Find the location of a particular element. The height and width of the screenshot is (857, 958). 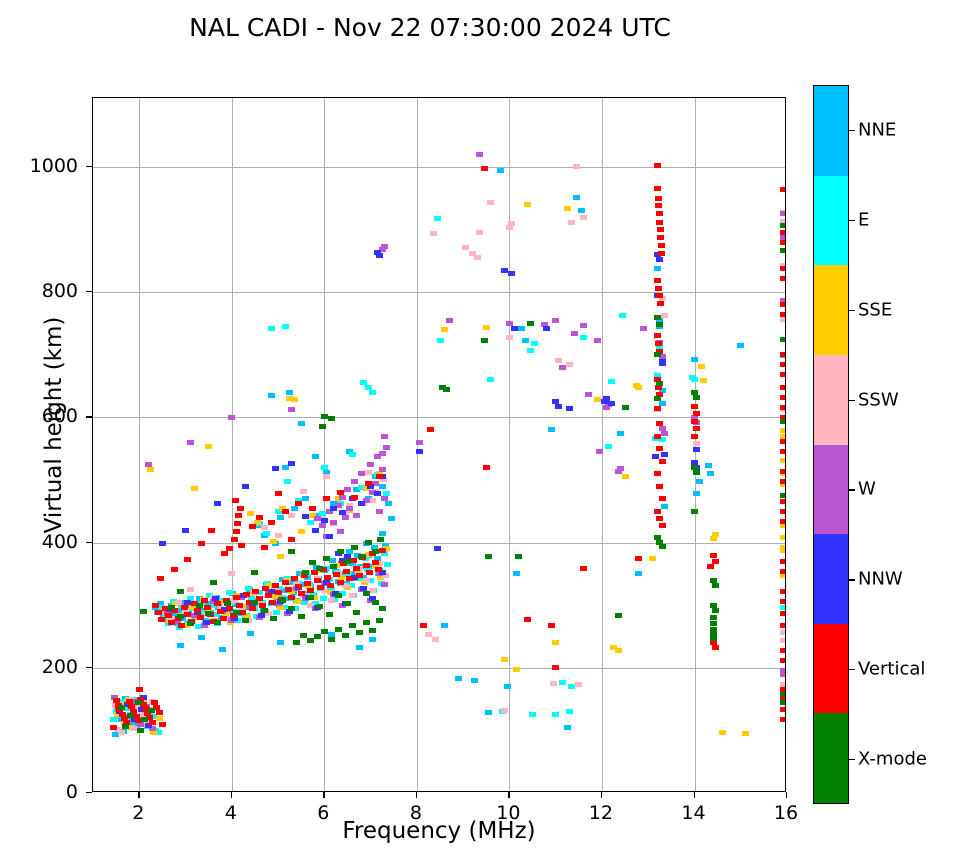

colorbar-segment-ssw is located at coordinates (831, 399).